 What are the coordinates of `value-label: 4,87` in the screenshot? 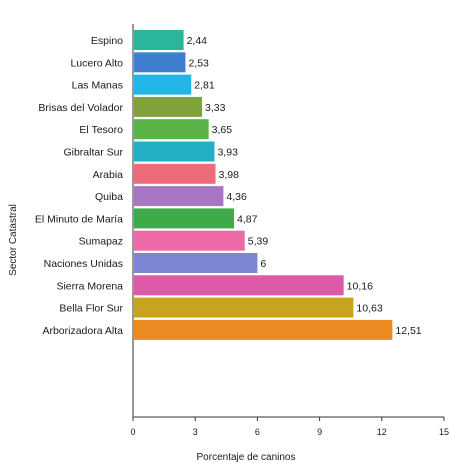 It's located at (247, 219).